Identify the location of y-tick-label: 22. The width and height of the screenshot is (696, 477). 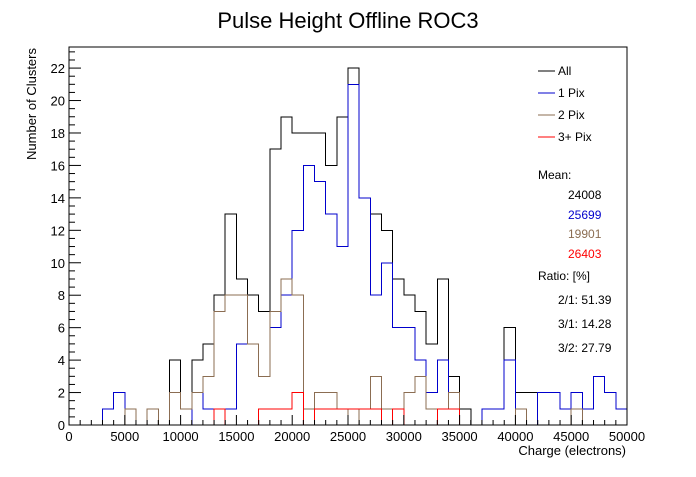
(58, 68).